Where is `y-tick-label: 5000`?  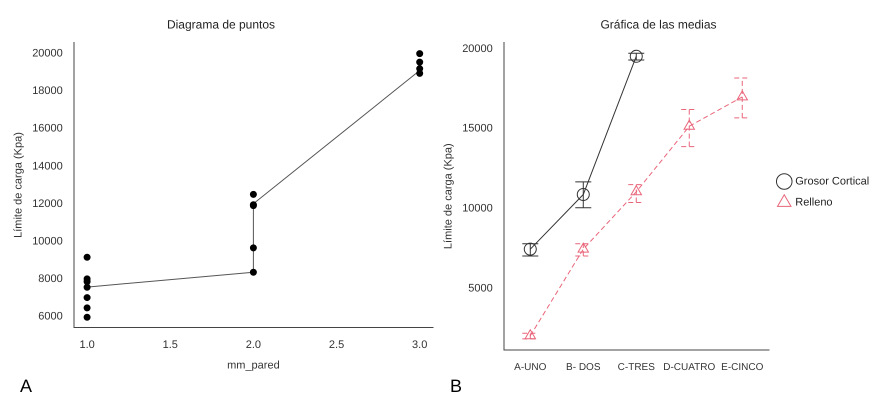 y-tick-label: 5000 is located at coordinates (480, 288).